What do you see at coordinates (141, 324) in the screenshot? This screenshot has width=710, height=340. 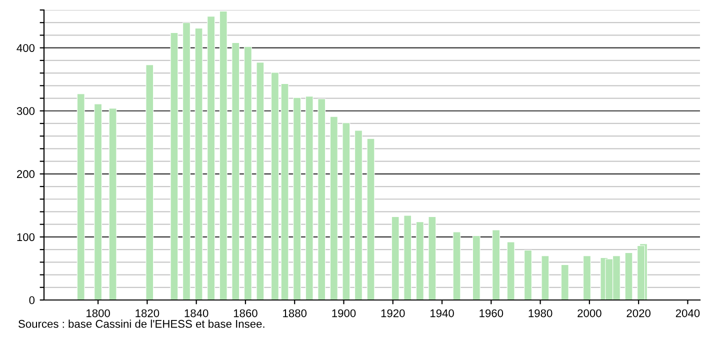 I see `source-note: Sources : base Cassini de l'EHESS et base Insee.` at bounding box center [141, 324].